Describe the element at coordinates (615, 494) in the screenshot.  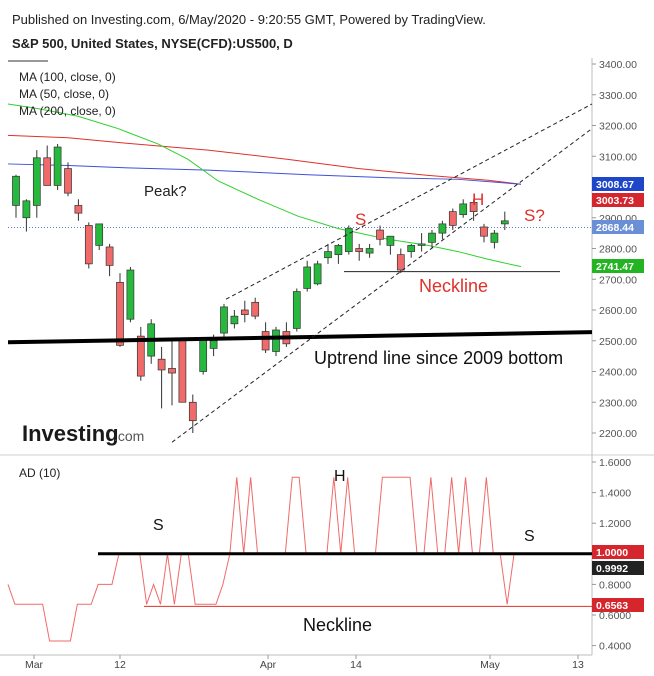
I see `ad-tick-label: 1.4000` at that location.